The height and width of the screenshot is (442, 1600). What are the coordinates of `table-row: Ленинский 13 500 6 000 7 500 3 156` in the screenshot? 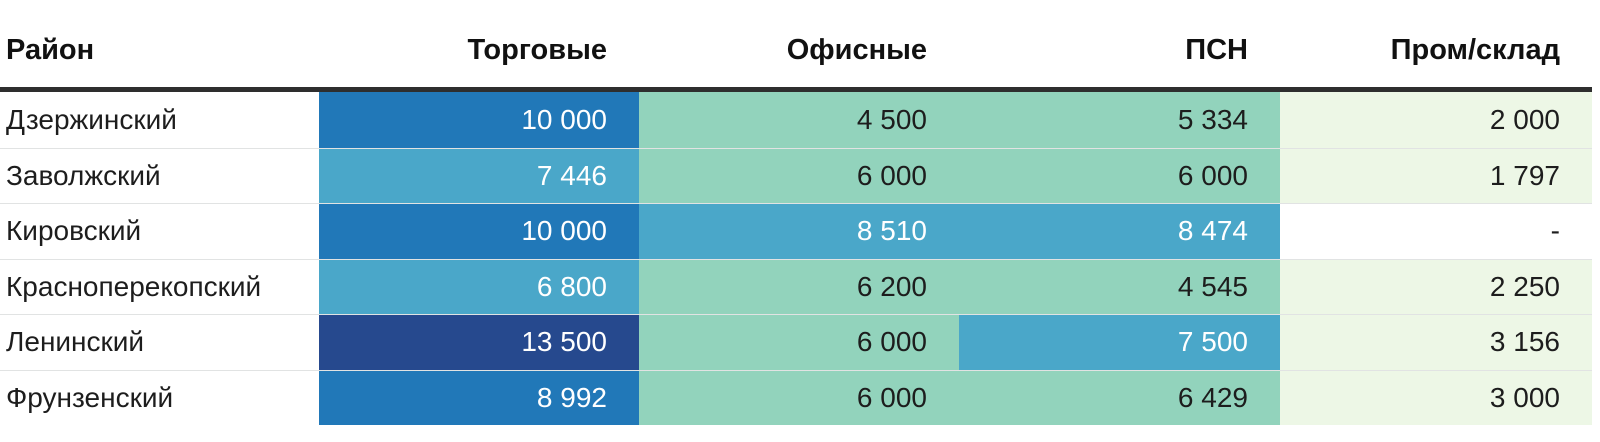 It's located at (796, 342).